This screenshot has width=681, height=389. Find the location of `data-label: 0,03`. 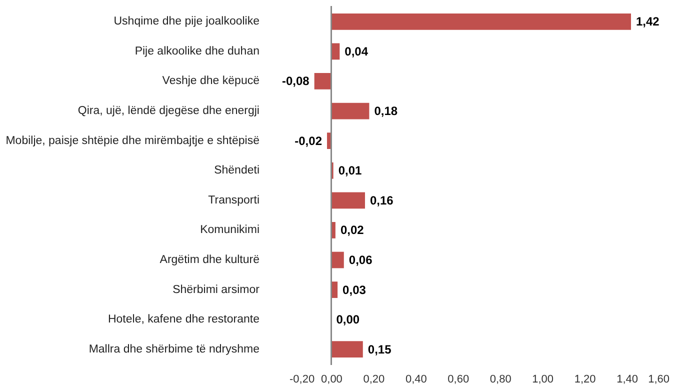

data-label: 0,03 is located at coordinates (354, 289).